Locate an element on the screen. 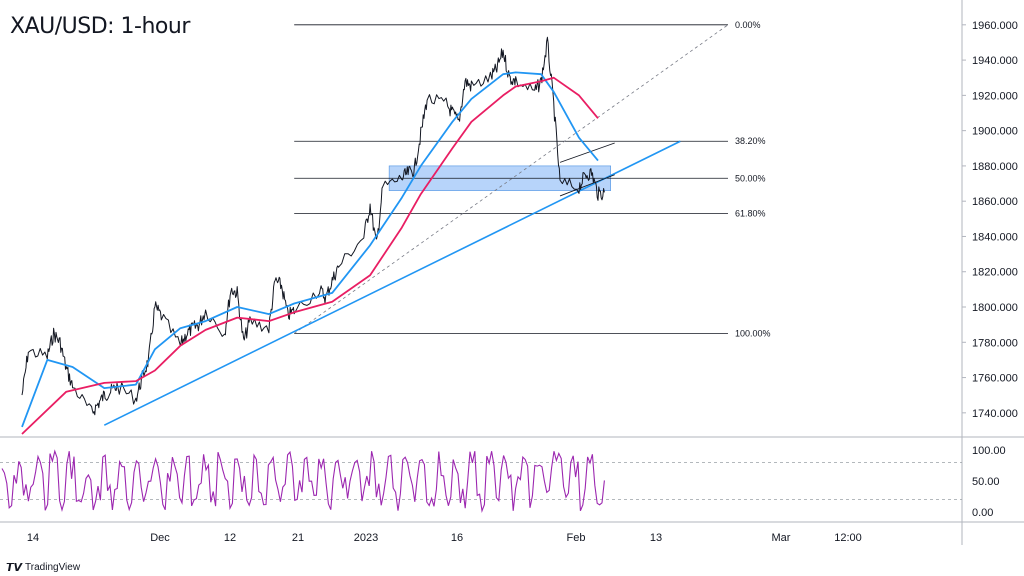 Image resolution: width=1024 pixels, height=576 pixels. fib-level-label: 100.00% is located at coordinates (753, 333).